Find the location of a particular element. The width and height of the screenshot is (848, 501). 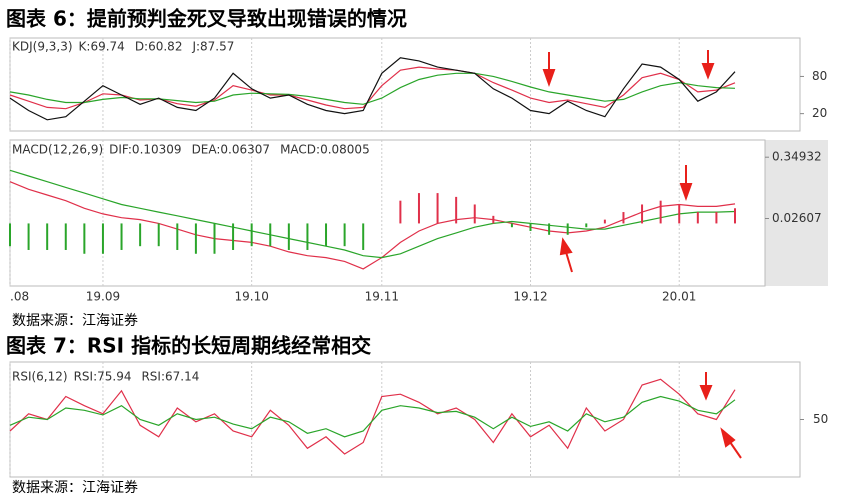

y-tick-label: 80 is located at coordinates (819, 76).